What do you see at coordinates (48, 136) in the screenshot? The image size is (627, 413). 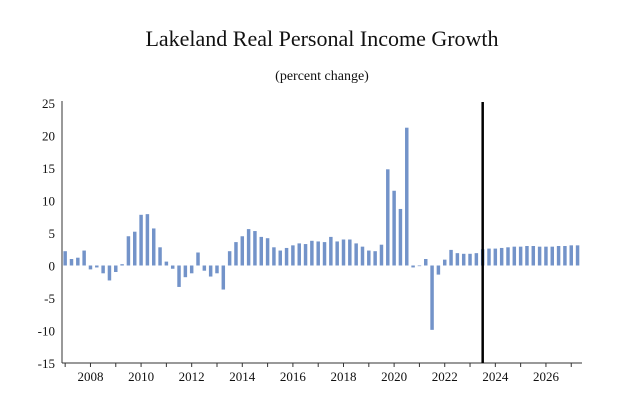 I see `y-tick-label: 20` at bounding box center [48, 136].